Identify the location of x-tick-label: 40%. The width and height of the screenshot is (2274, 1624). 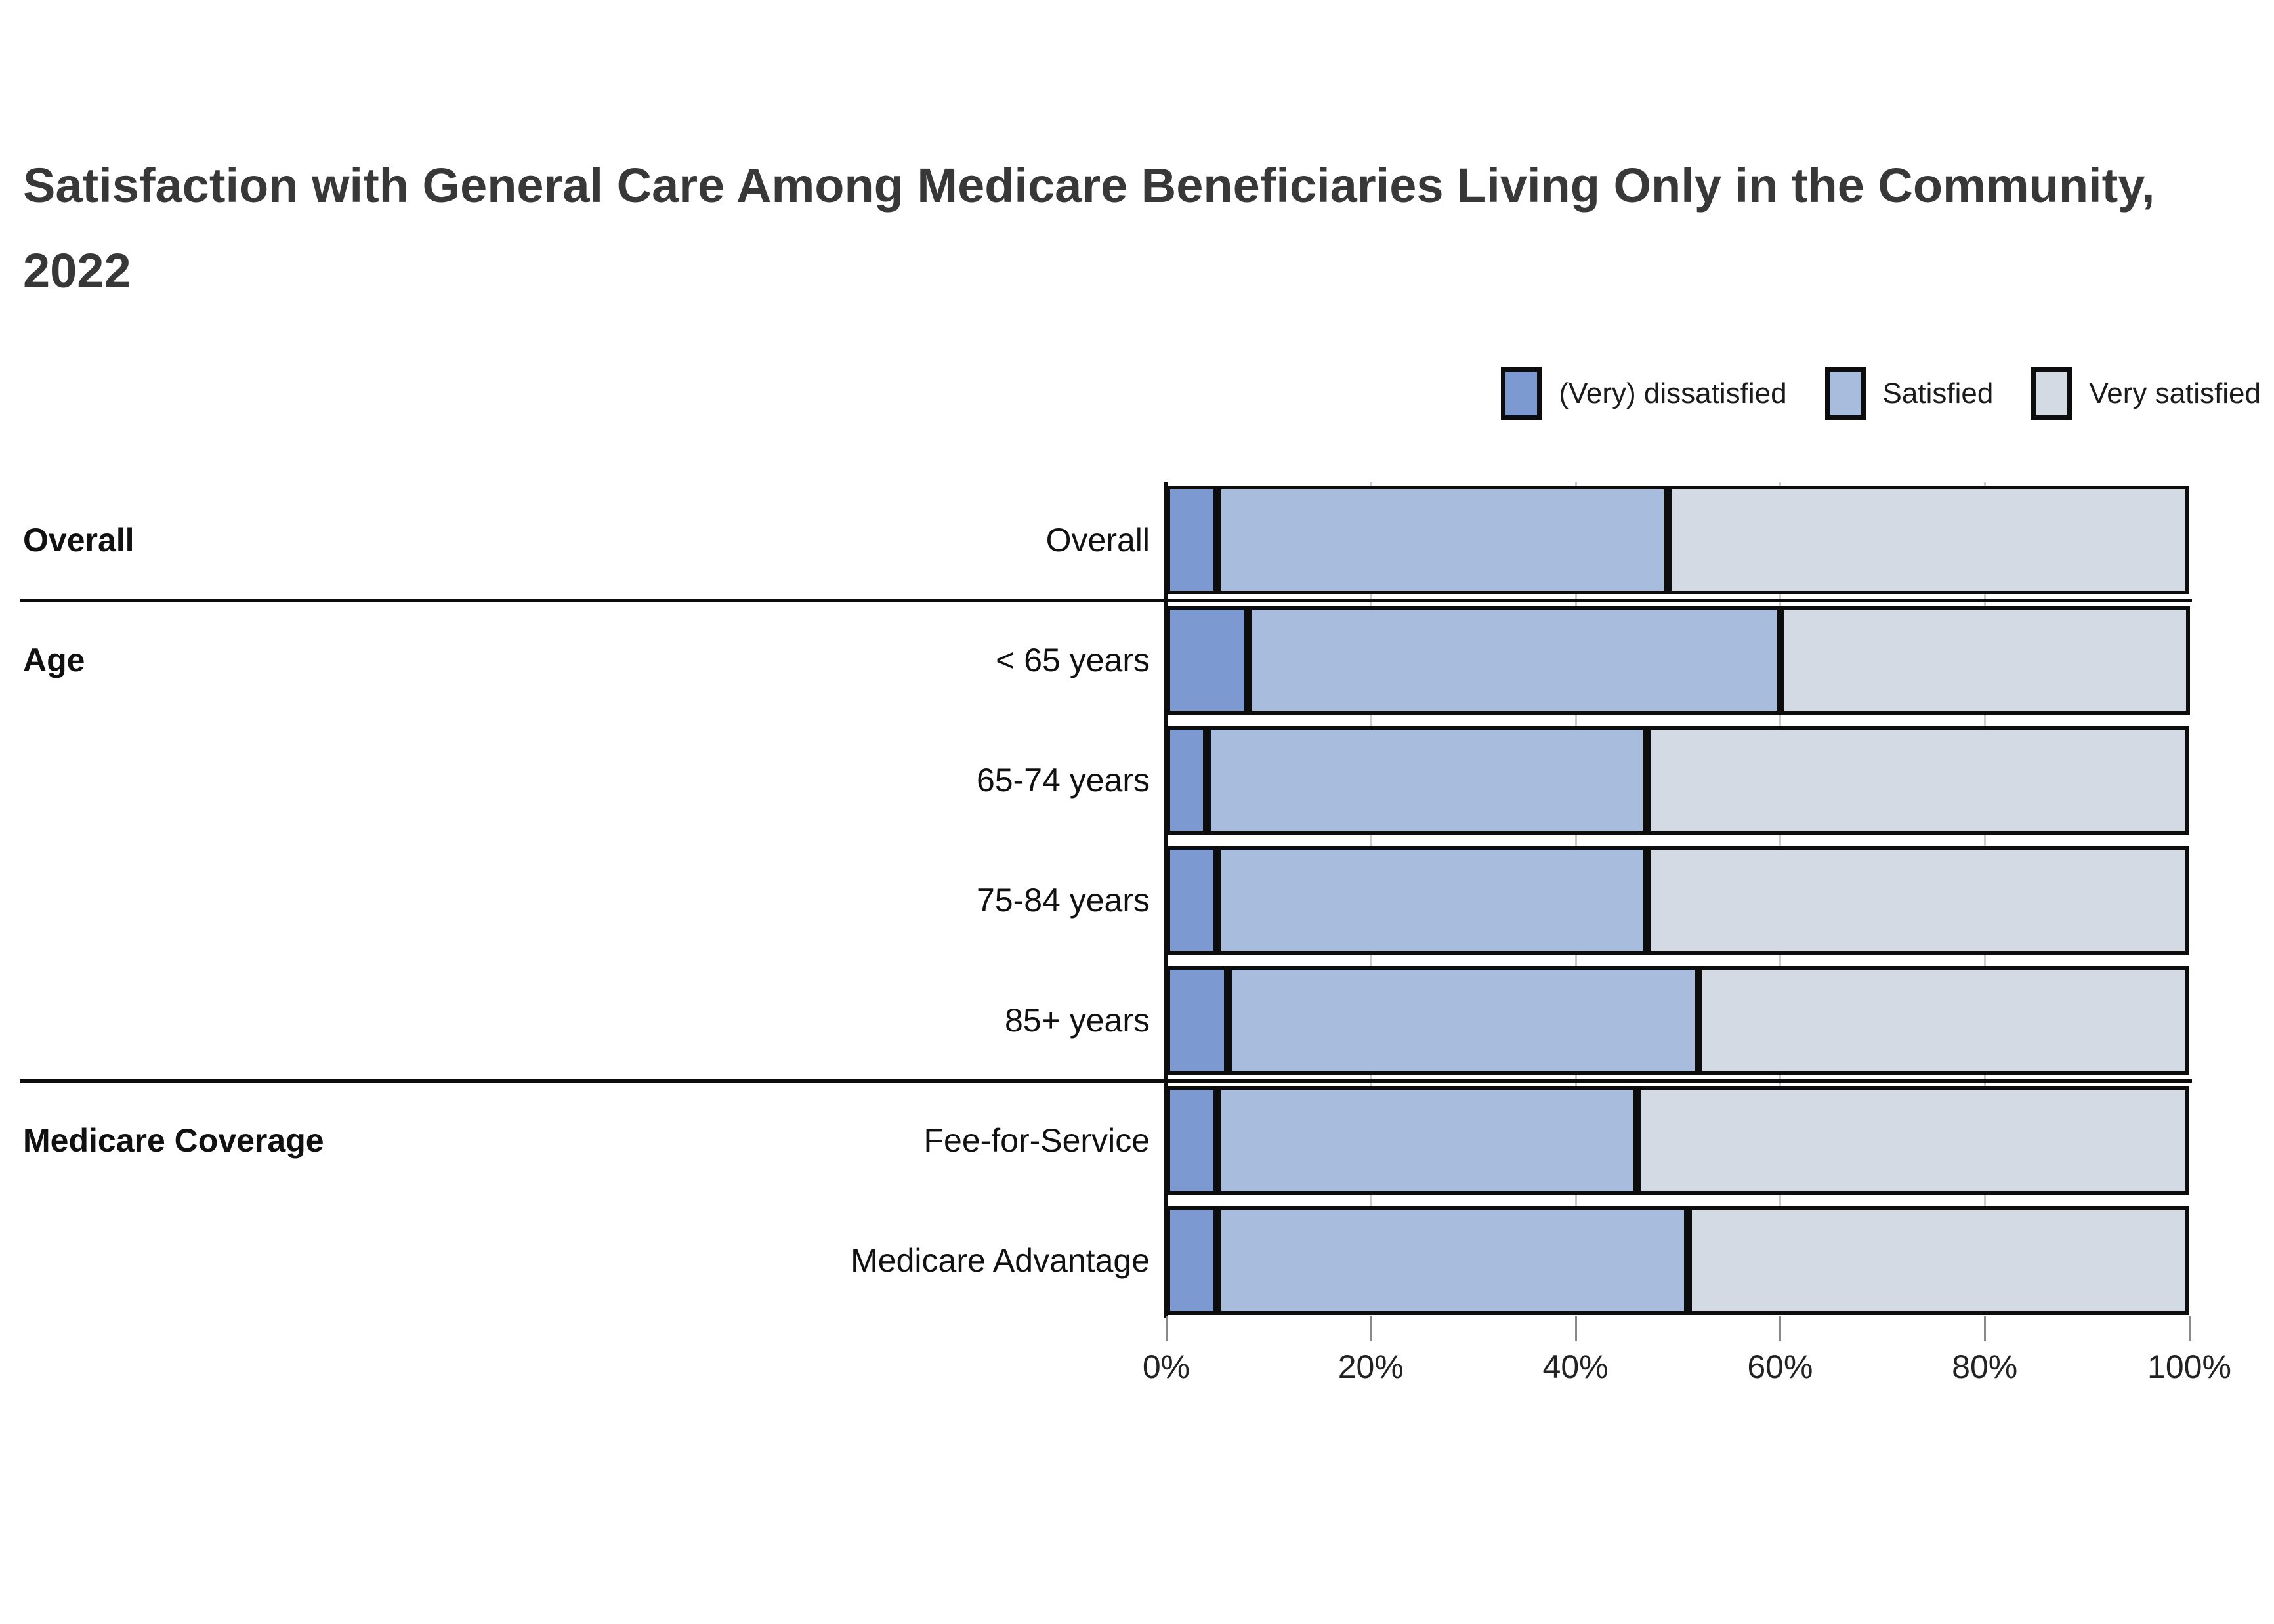
(1575, 1366).